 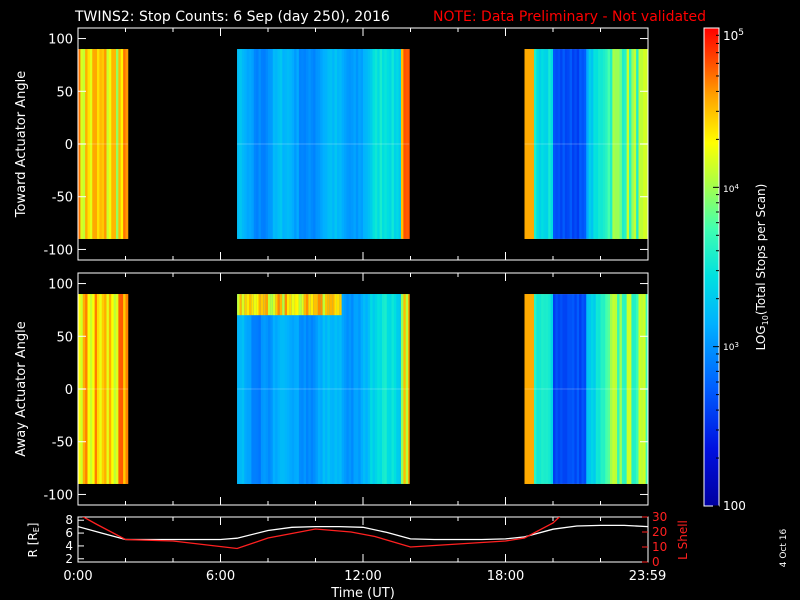 What do you see at coordinates (69, 520) in the screenshot?
I see `r-tick-label: 8` at bounding box center [69, 520].